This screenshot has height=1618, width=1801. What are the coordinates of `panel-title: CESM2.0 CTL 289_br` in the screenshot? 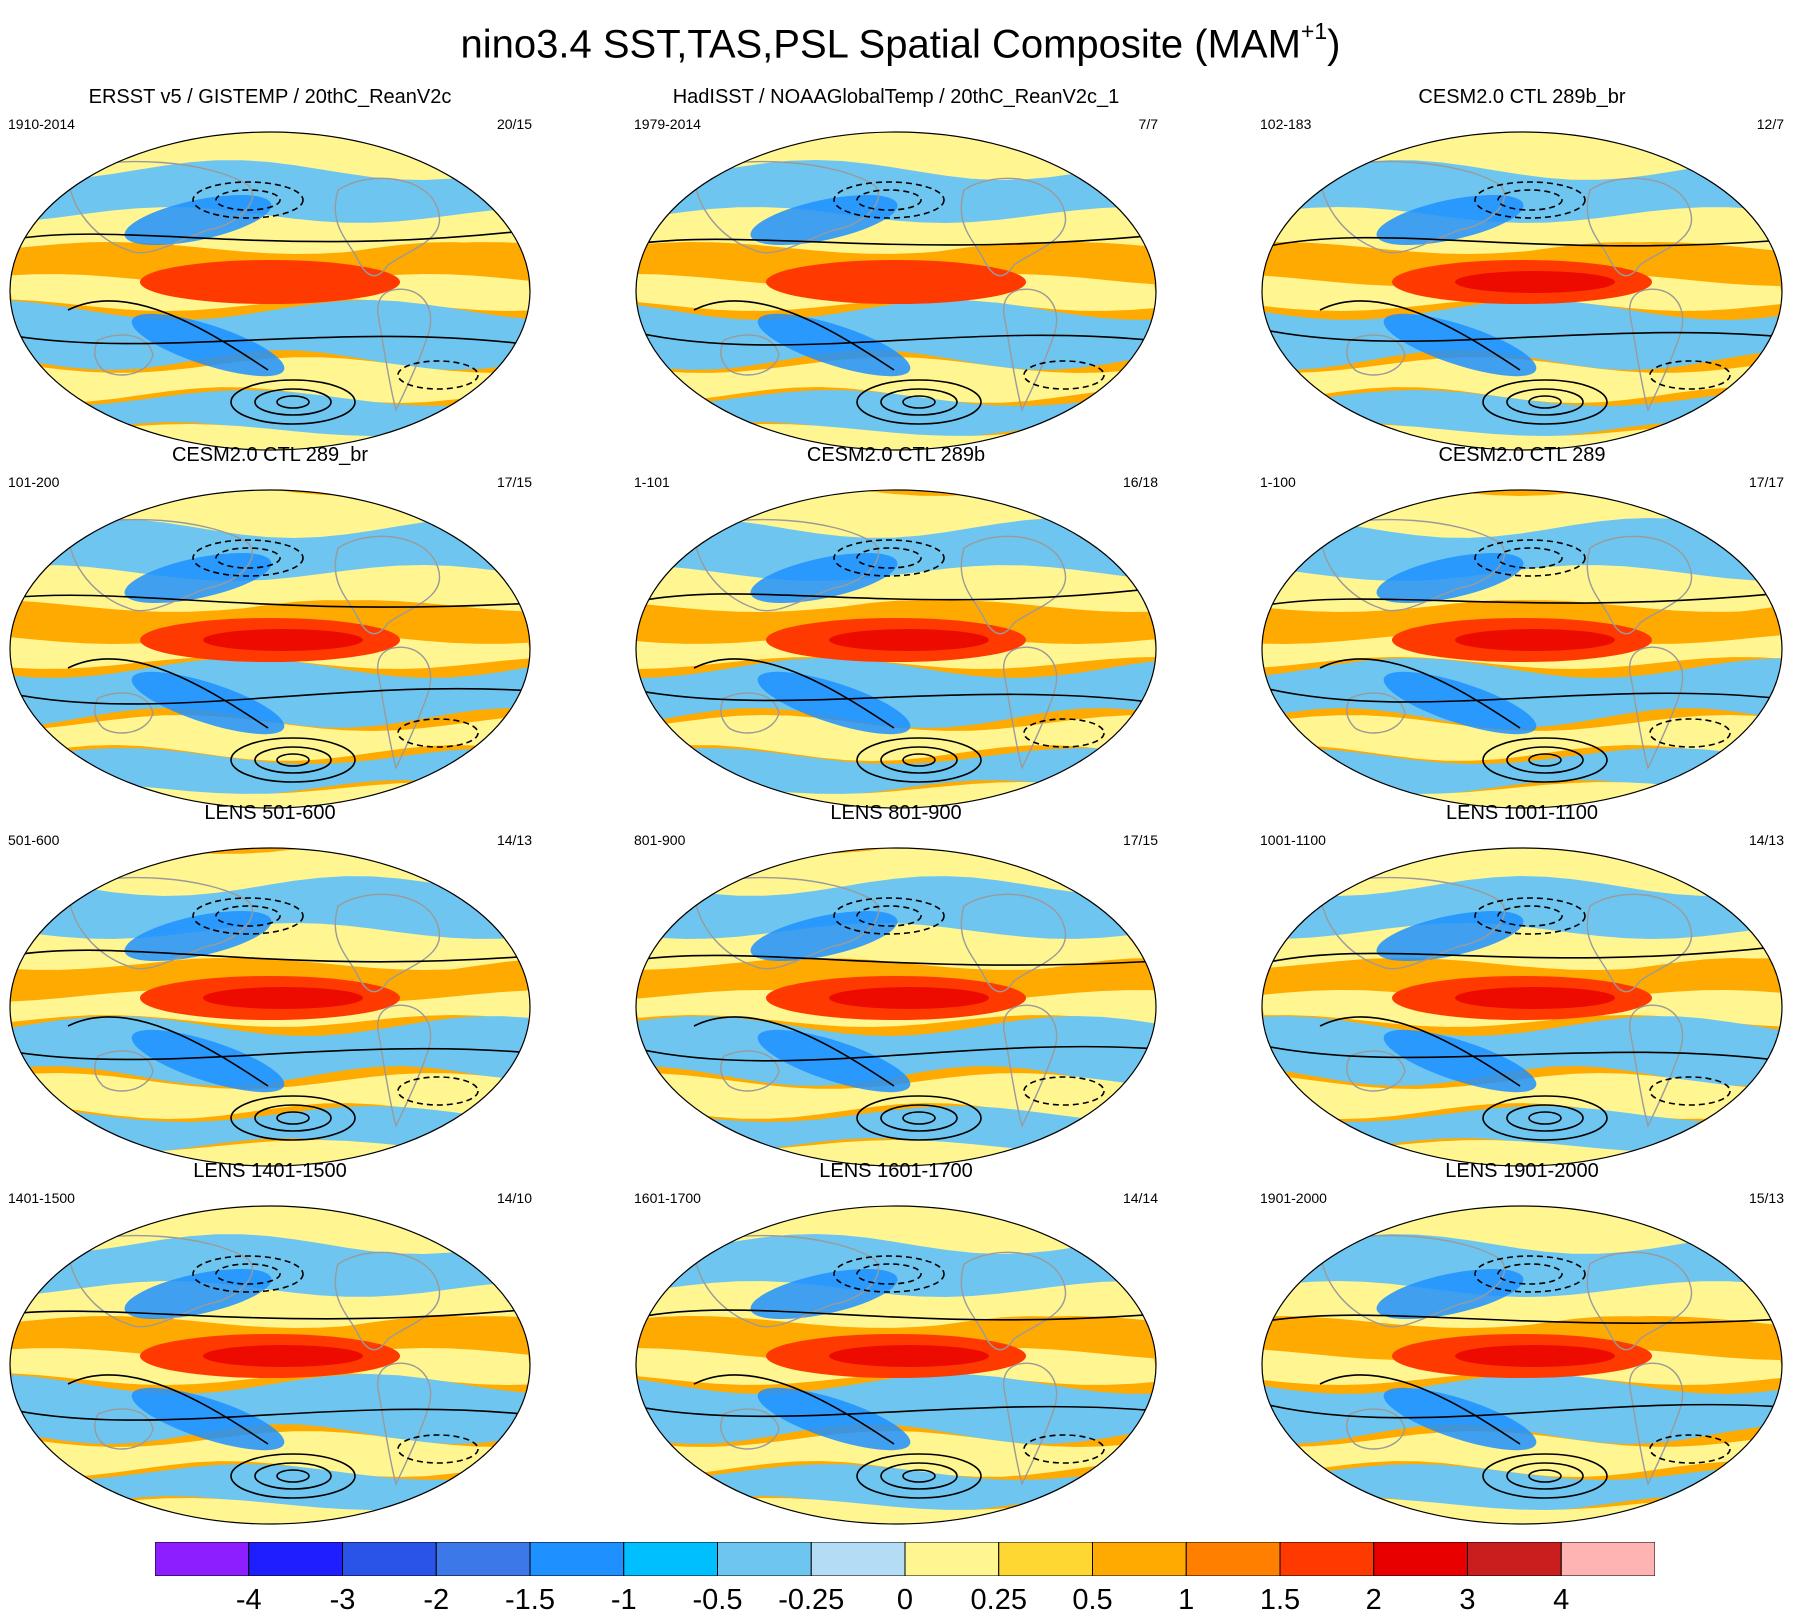 It's located at (269, 455).